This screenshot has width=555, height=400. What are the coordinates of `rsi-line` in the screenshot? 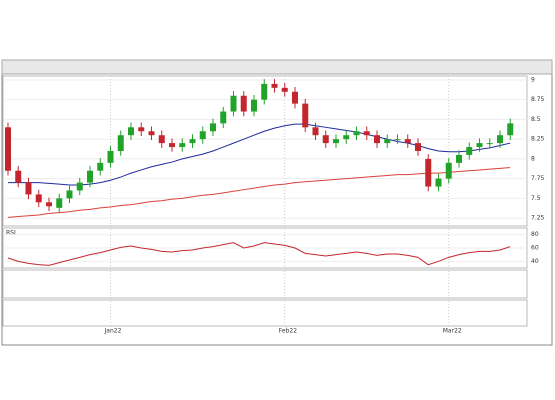 It's located at (259, 254).